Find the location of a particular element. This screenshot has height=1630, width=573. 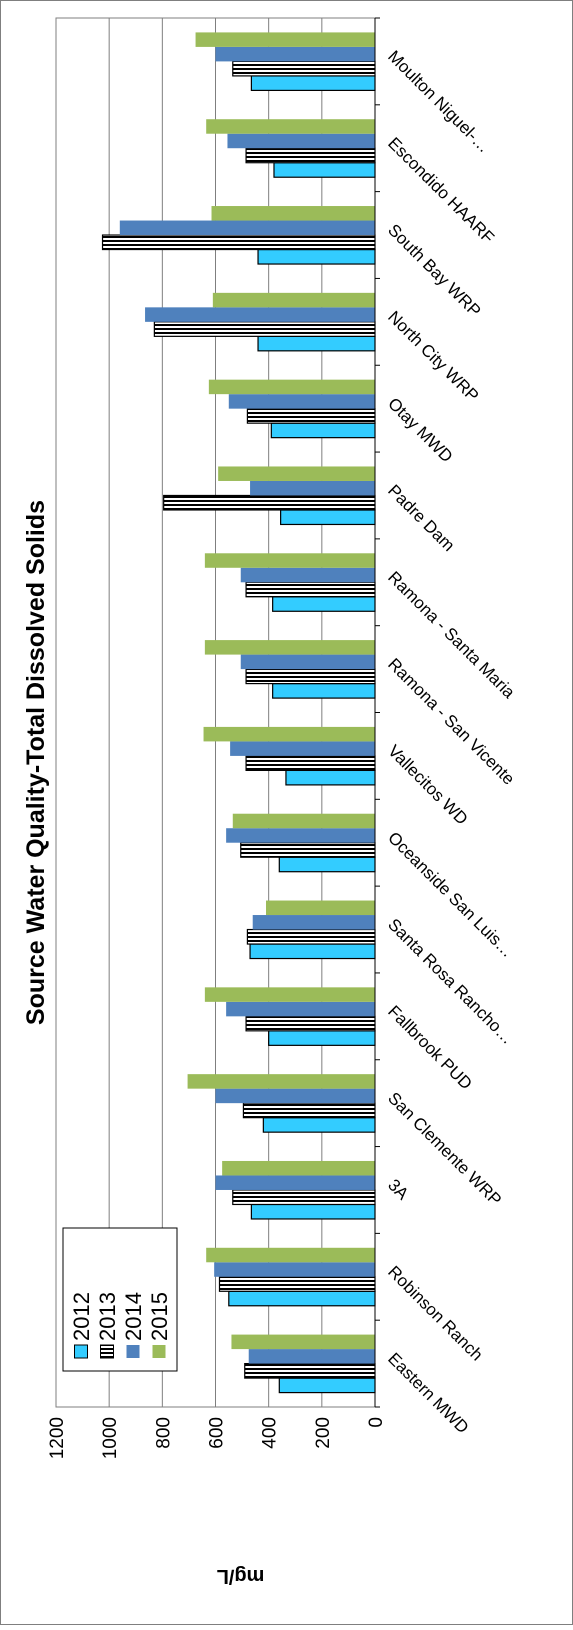

value-tick-labels: 0 200 400 600 800 1000 1200 is located at coordinates (217, 1438).